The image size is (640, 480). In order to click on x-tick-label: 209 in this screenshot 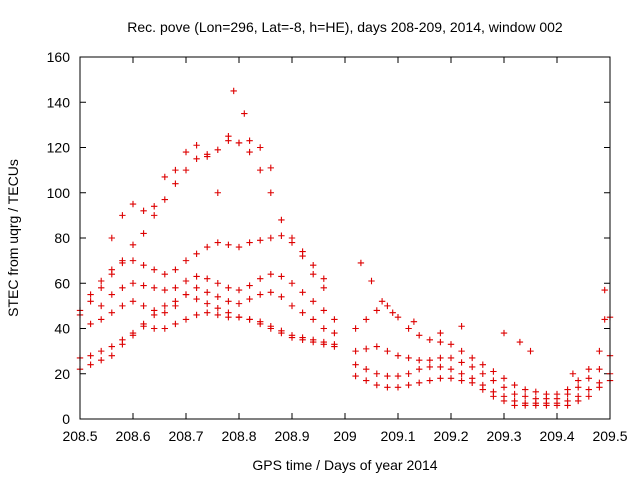, I will do `click(345, 436)`.